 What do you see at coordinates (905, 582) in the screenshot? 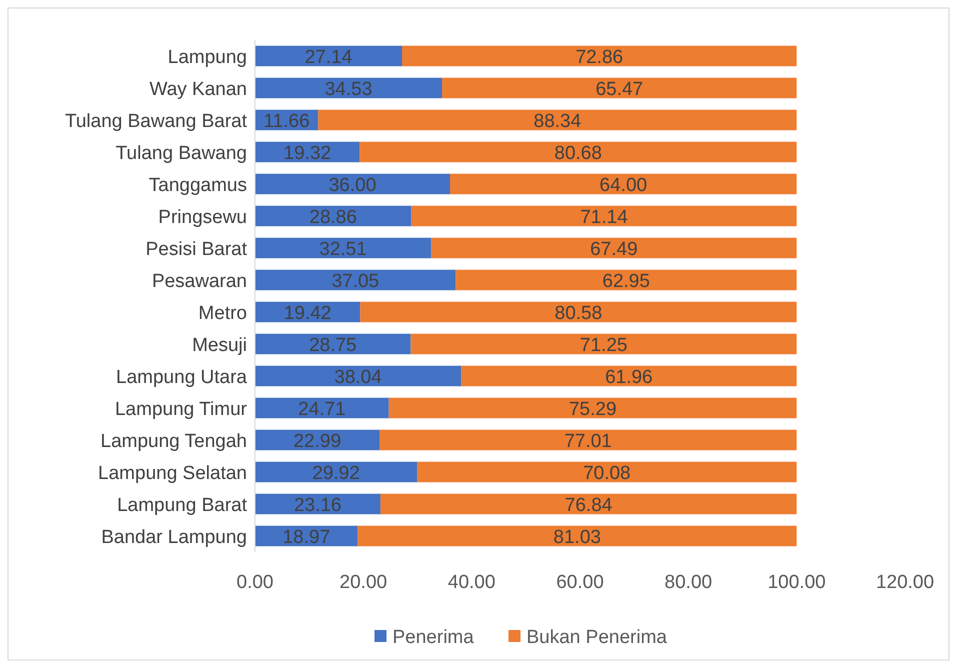
I see `x-tick-label: 120.00` at bounding box center [905, 582].